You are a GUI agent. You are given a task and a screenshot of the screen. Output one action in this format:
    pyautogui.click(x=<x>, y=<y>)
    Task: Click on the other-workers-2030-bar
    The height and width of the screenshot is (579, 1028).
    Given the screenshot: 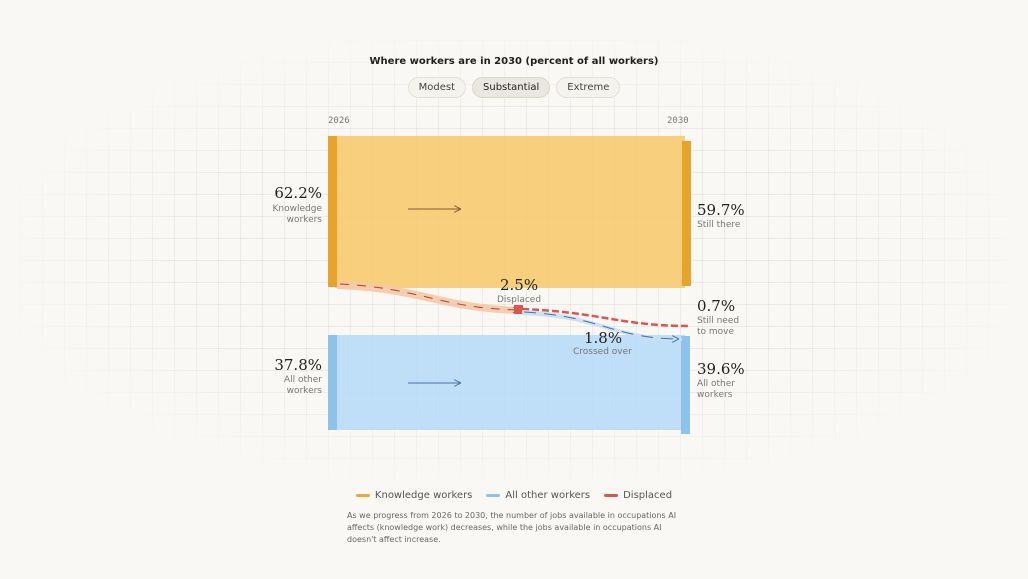 What is the action you would take?
    pyautogui.click(x=685, y=385)
    